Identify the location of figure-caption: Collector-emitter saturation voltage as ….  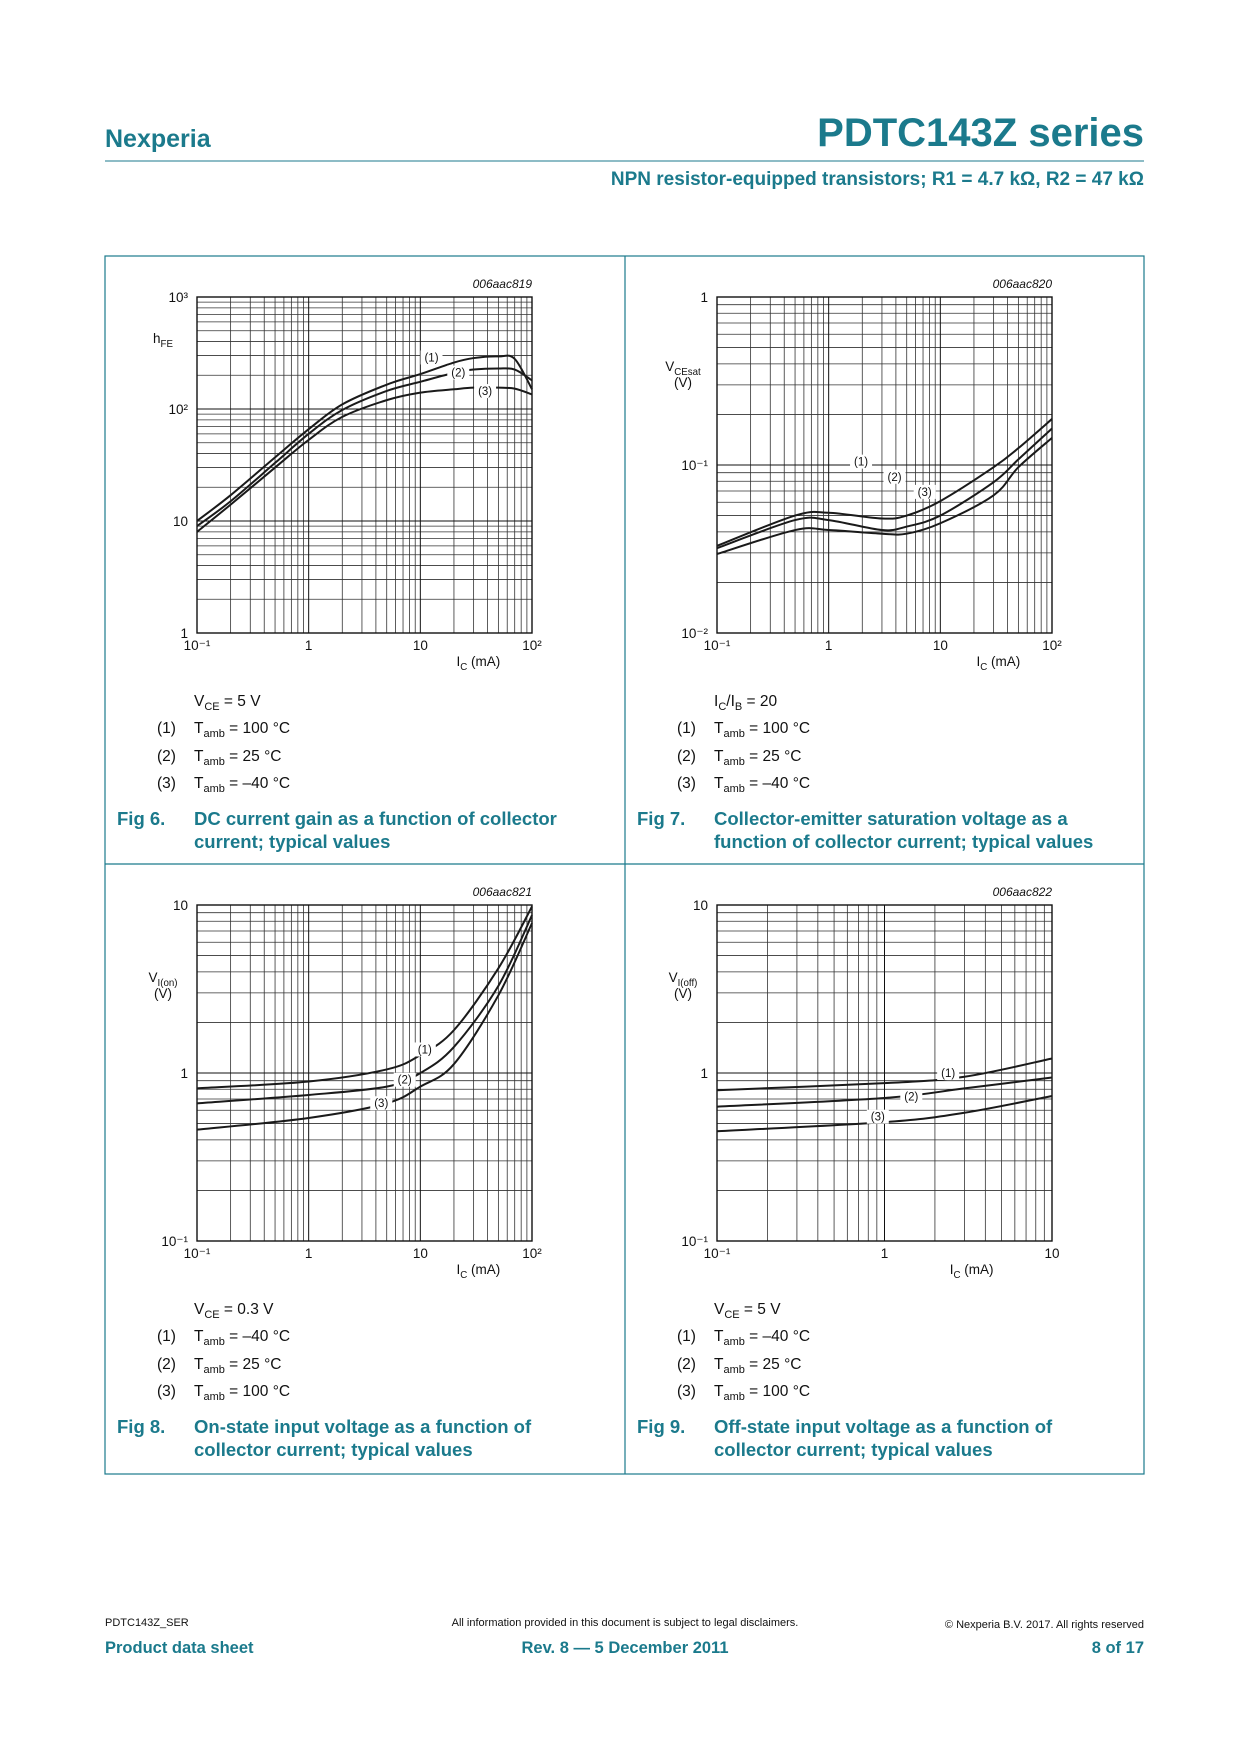
(904, 830).